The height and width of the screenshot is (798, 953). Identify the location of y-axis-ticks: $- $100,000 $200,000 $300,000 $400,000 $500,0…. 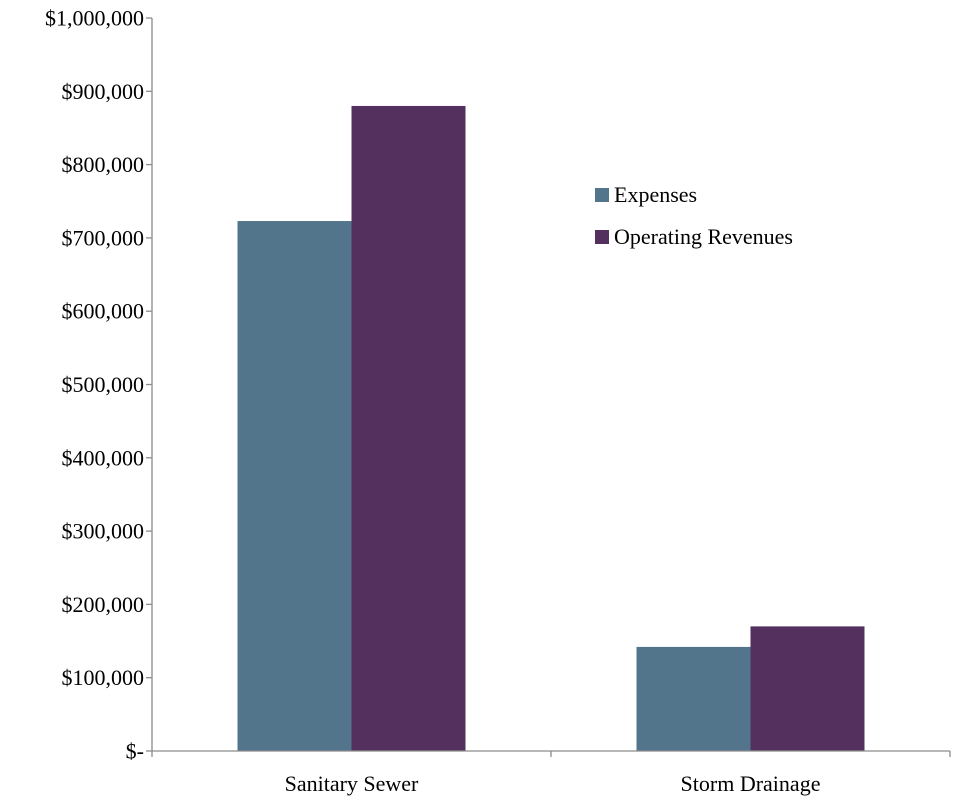
(98, 385).